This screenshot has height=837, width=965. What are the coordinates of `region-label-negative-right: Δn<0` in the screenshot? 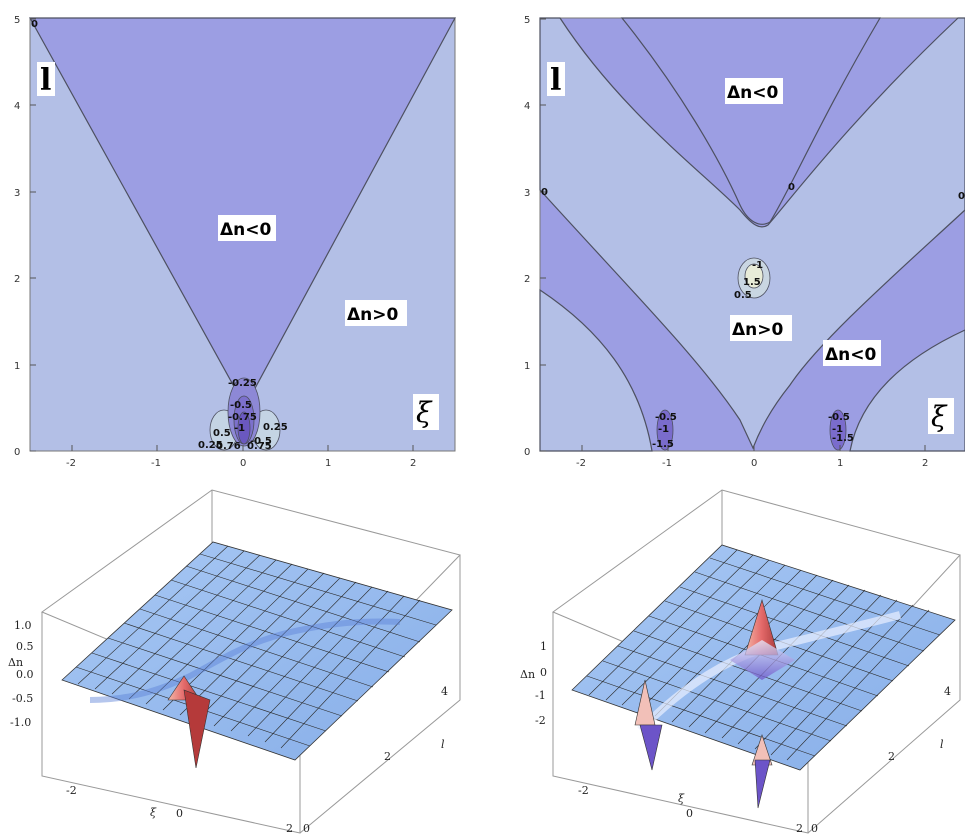 It's located at (851, 355).